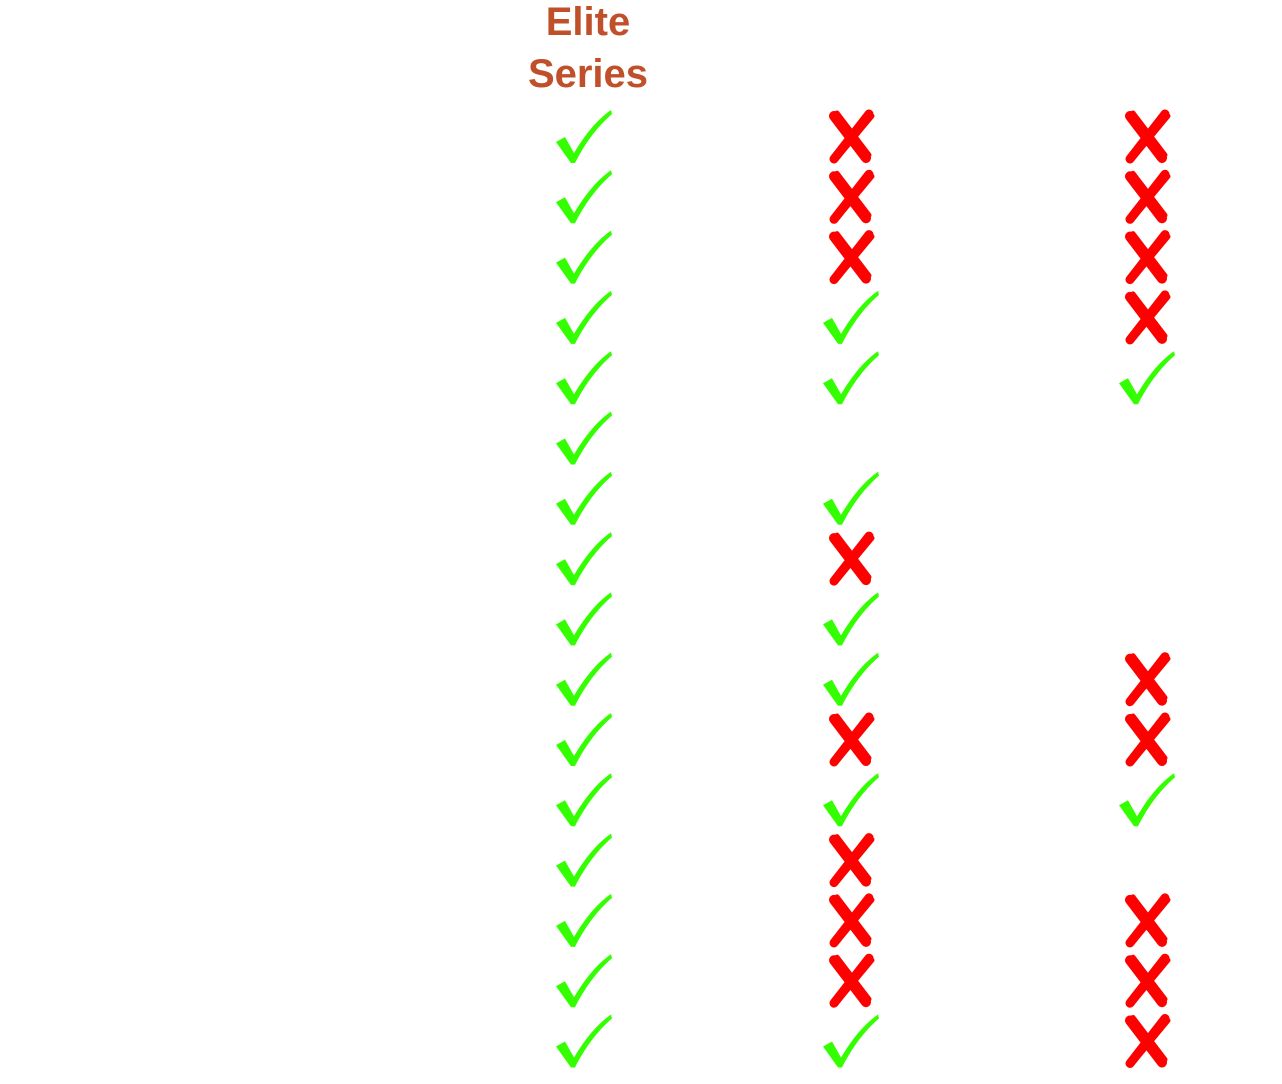  Describe the element at coordinates (588, 48) in the screenshot. I see `column-title: Elite Series` at that location.